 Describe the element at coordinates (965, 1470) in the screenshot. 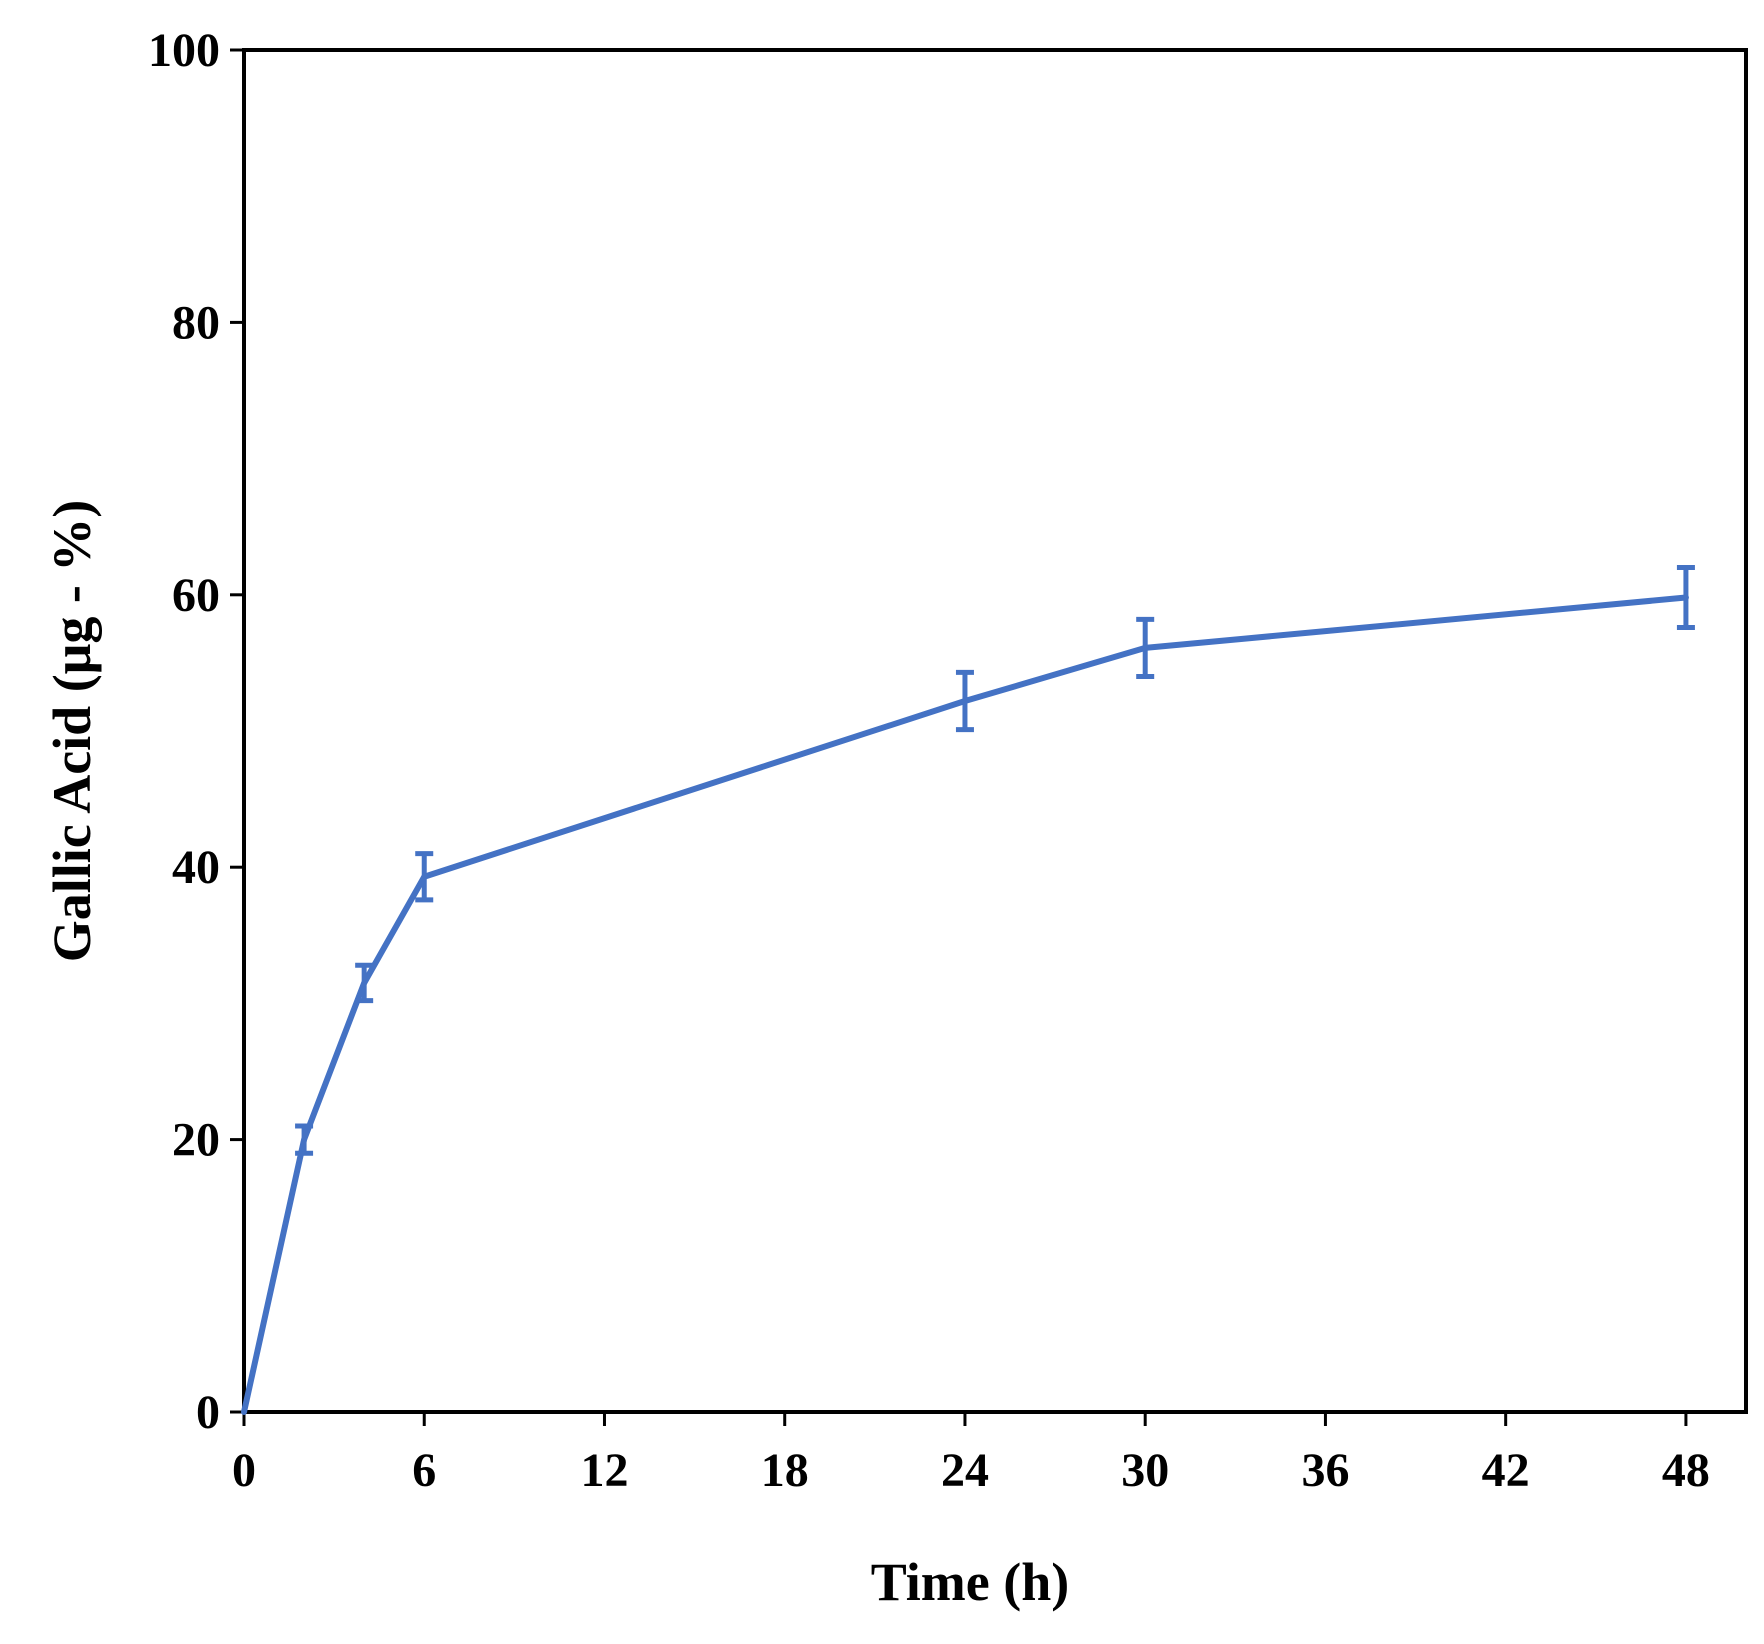

I see `x-tick-label: 24` at that location.